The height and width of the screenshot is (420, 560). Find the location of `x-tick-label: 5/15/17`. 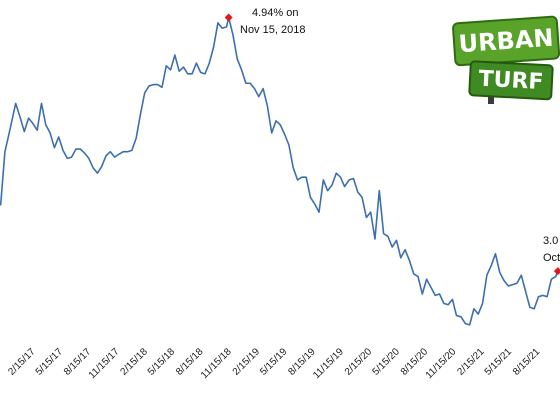

x-tick-label: 5/15/17 is located at coordinates (50, 362).